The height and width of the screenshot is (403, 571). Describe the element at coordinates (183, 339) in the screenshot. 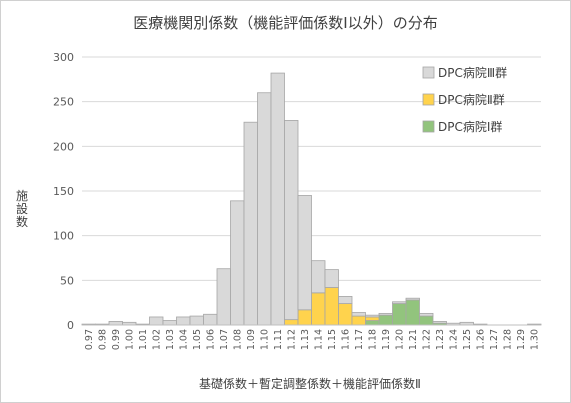

I see `x-tick-label: 1.04` at that location.